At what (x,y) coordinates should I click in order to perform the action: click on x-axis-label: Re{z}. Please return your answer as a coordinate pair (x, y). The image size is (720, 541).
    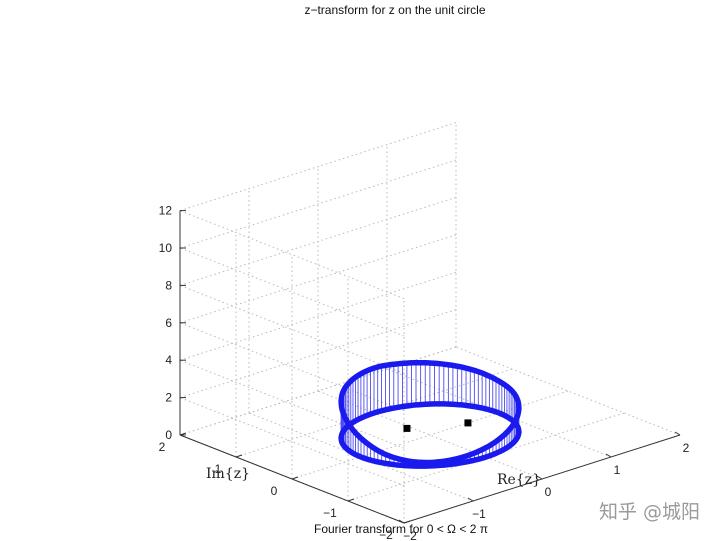
    Looking at the image, I should click on (519, 480).